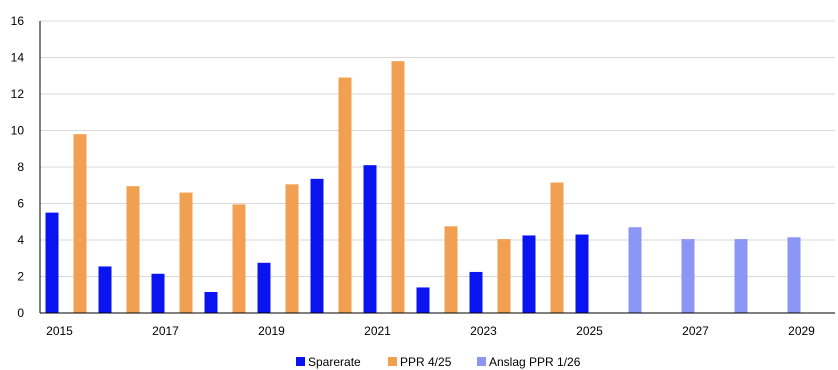 This screenshot has height=370, width=838. I want to click on bar-sparerate-2020, so click(317, 245).